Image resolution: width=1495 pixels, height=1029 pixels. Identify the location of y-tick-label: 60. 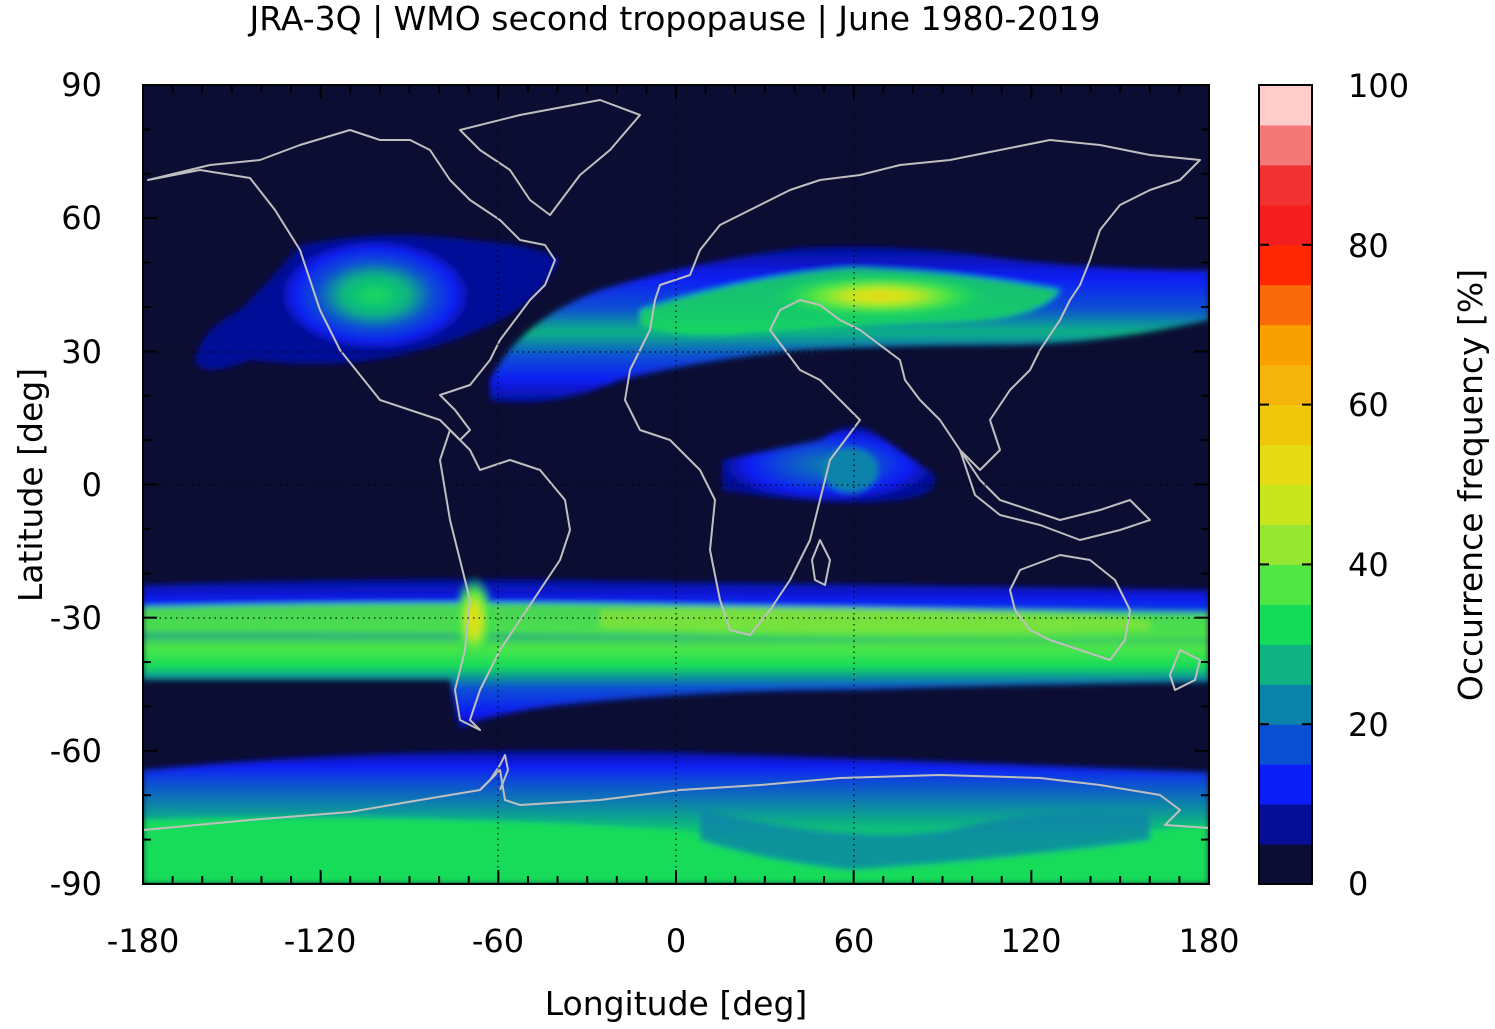
(81, 218).